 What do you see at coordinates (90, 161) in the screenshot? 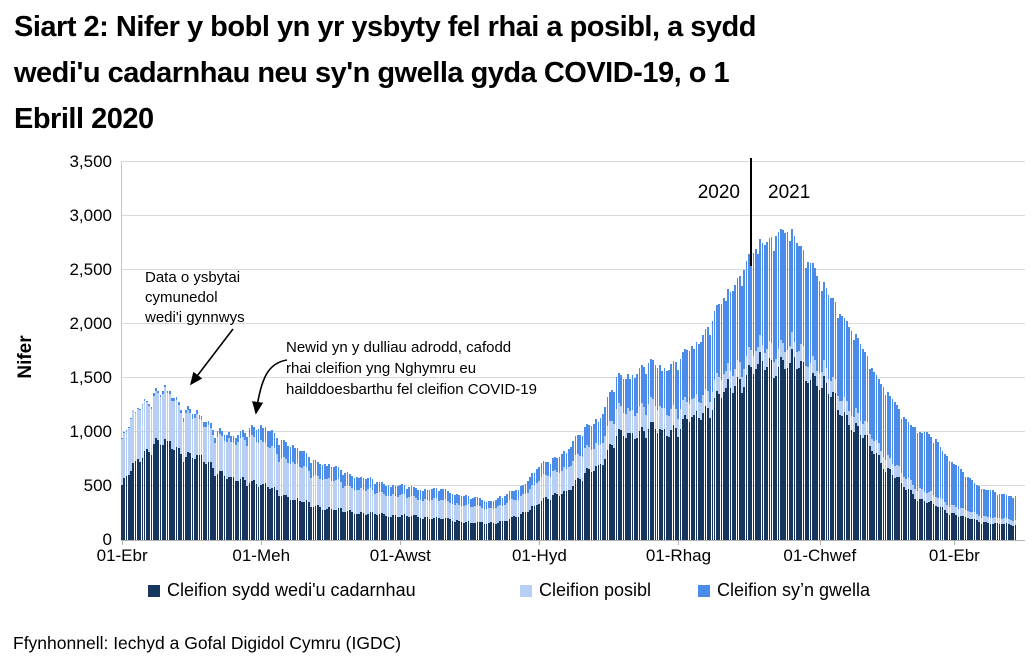
I see `y-tick-label: 3,500` at bounding box center [90, 161].